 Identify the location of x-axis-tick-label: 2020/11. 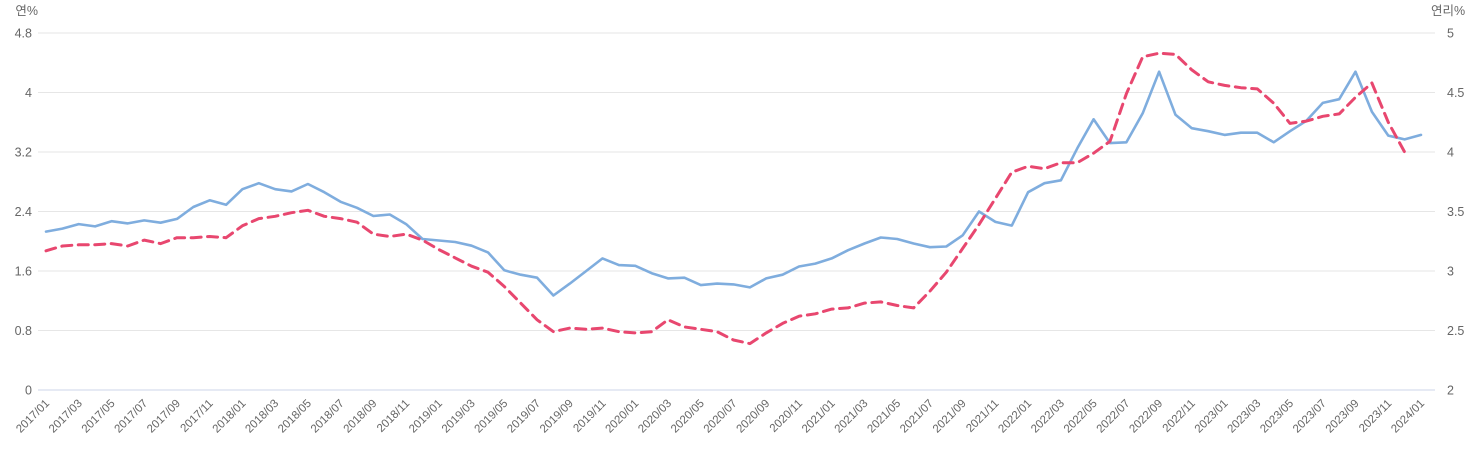
(786, 416).